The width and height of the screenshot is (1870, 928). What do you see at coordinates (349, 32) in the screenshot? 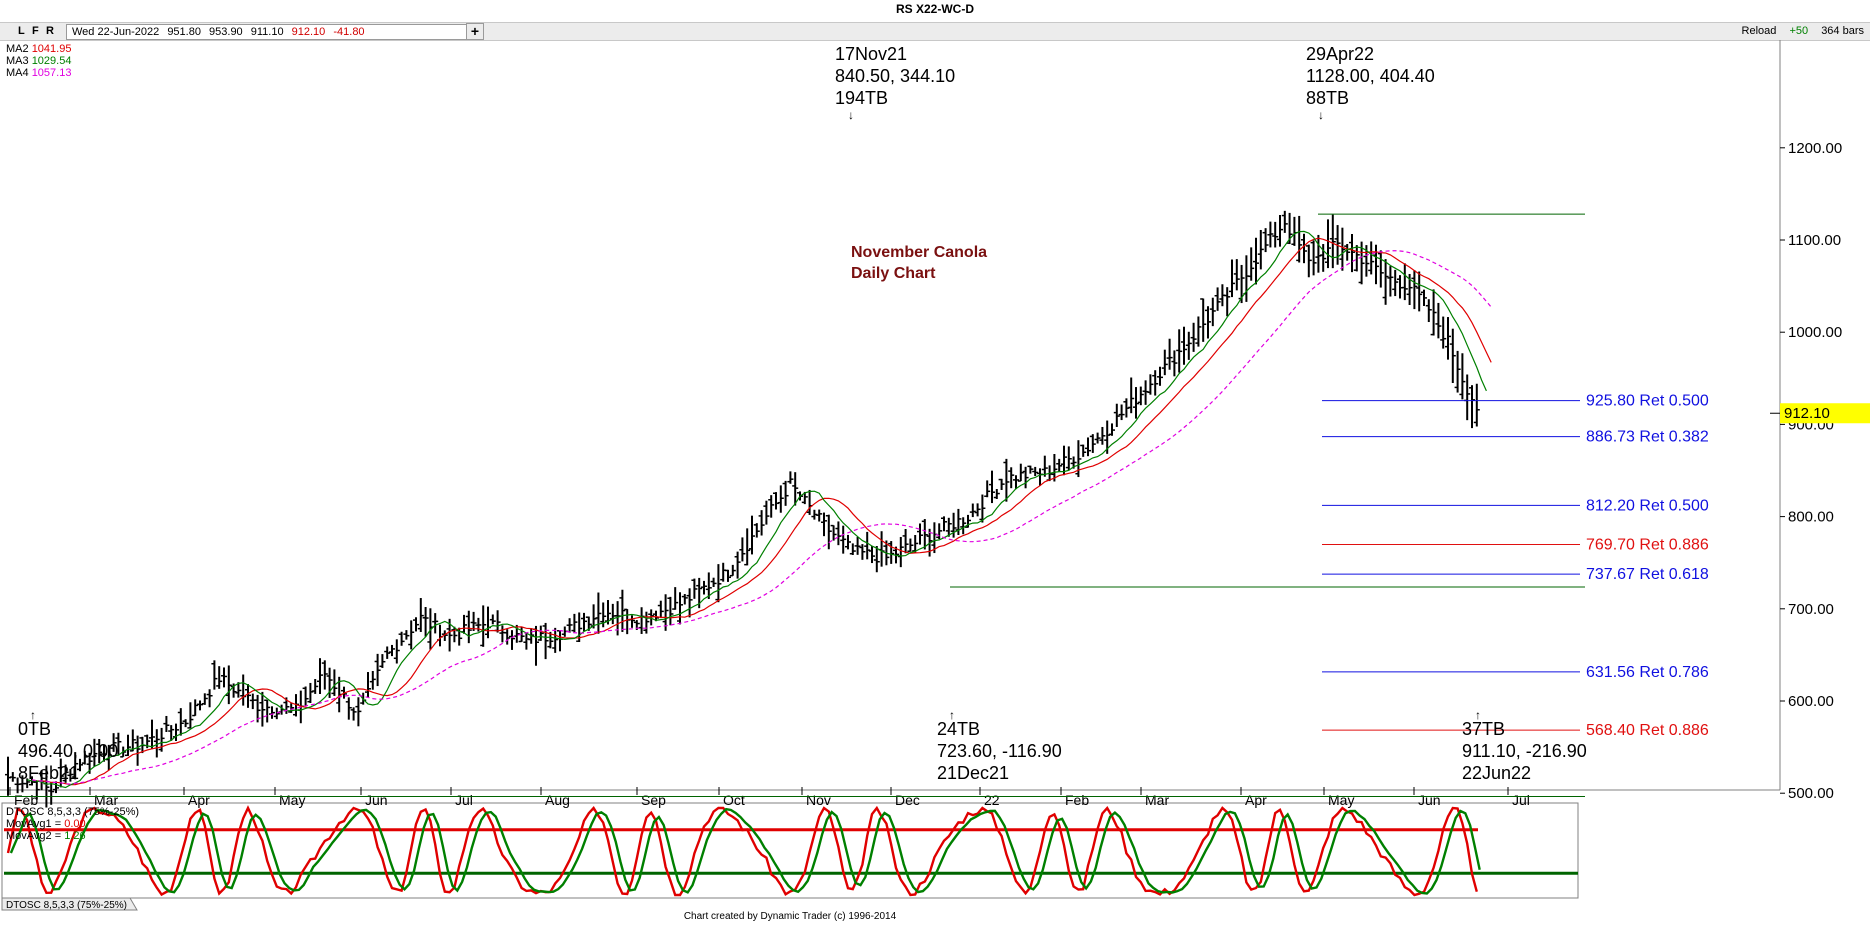
I see `quote-change: -41.80` at bounding box center [349, 32].